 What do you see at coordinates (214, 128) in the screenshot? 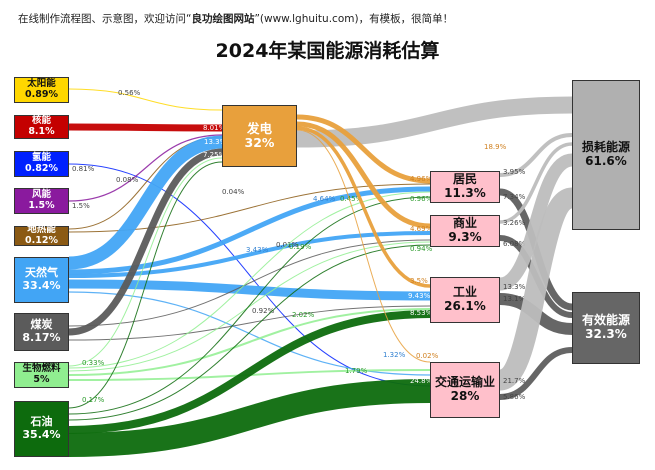
I see `flow-value-label: 8.01%` at bounding box center [214, 128].